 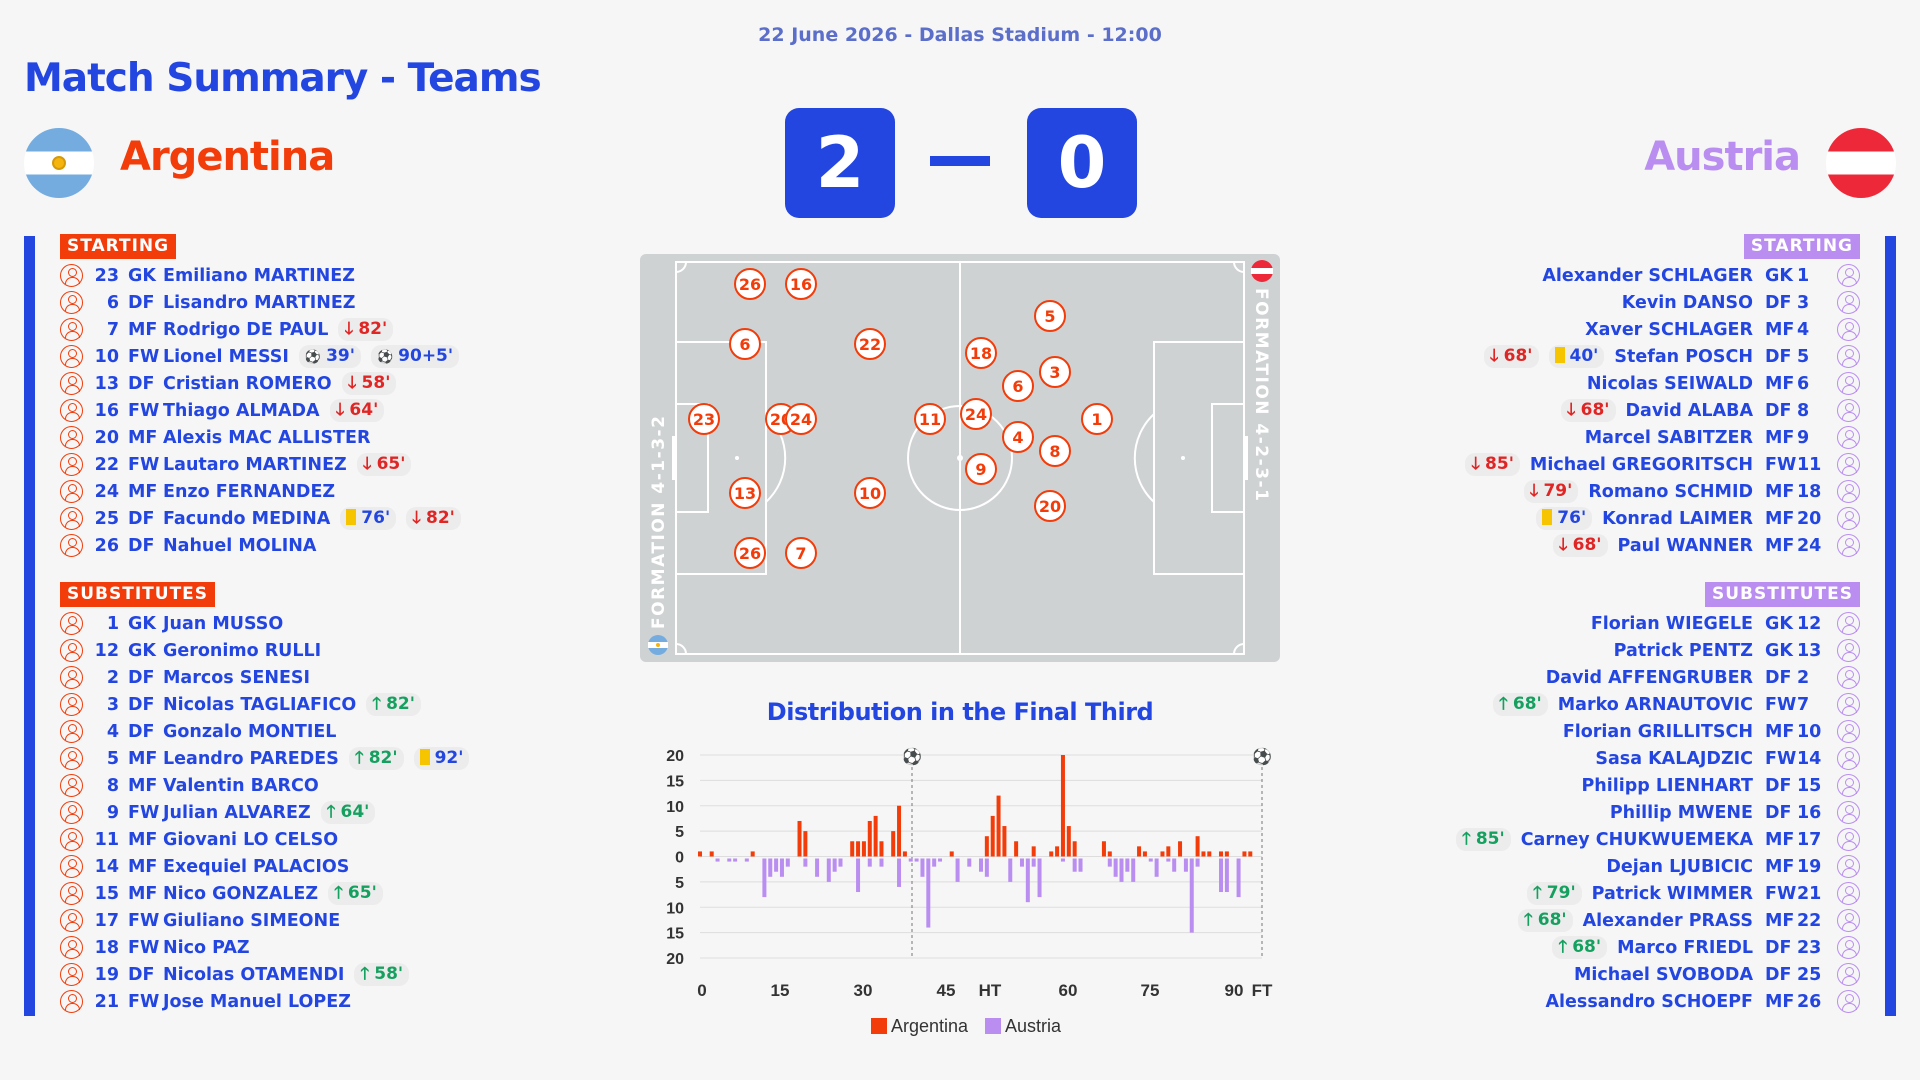 I want to click on player-name: Nico GONZALEZ, so click(x=241, y=893).